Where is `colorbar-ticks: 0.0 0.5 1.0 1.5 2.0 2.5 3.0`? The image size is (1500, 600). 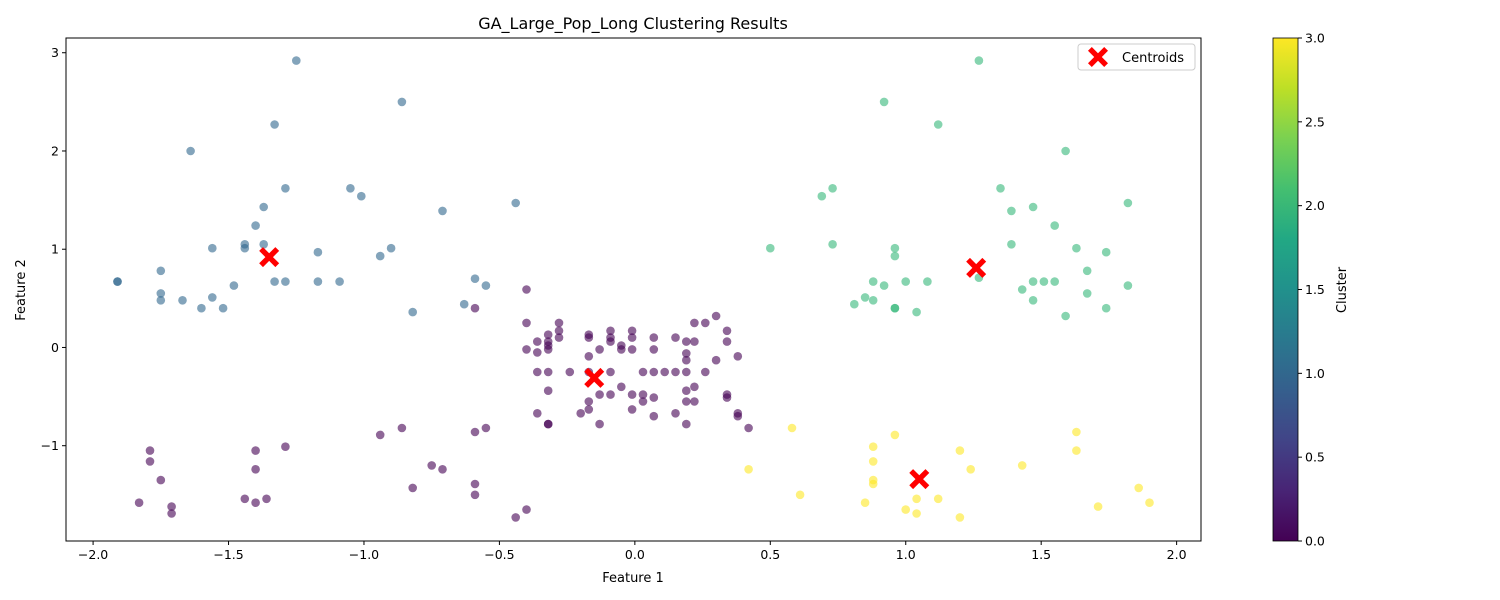 colorbar-ticks: 0.0 0.5 1.0 1.5 2.0 2.5 3.0 is located at coordinates (1311, 290).